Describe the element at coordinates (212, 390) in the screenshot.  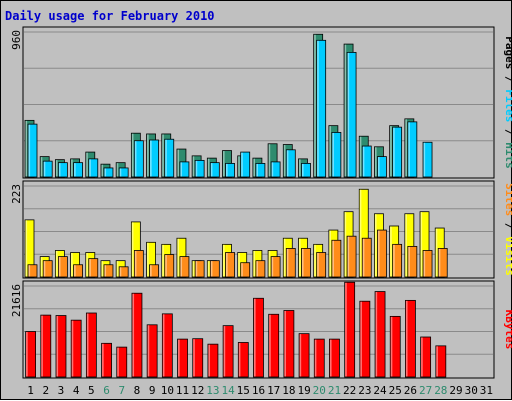
I see `day-label-13: 13` at that location.